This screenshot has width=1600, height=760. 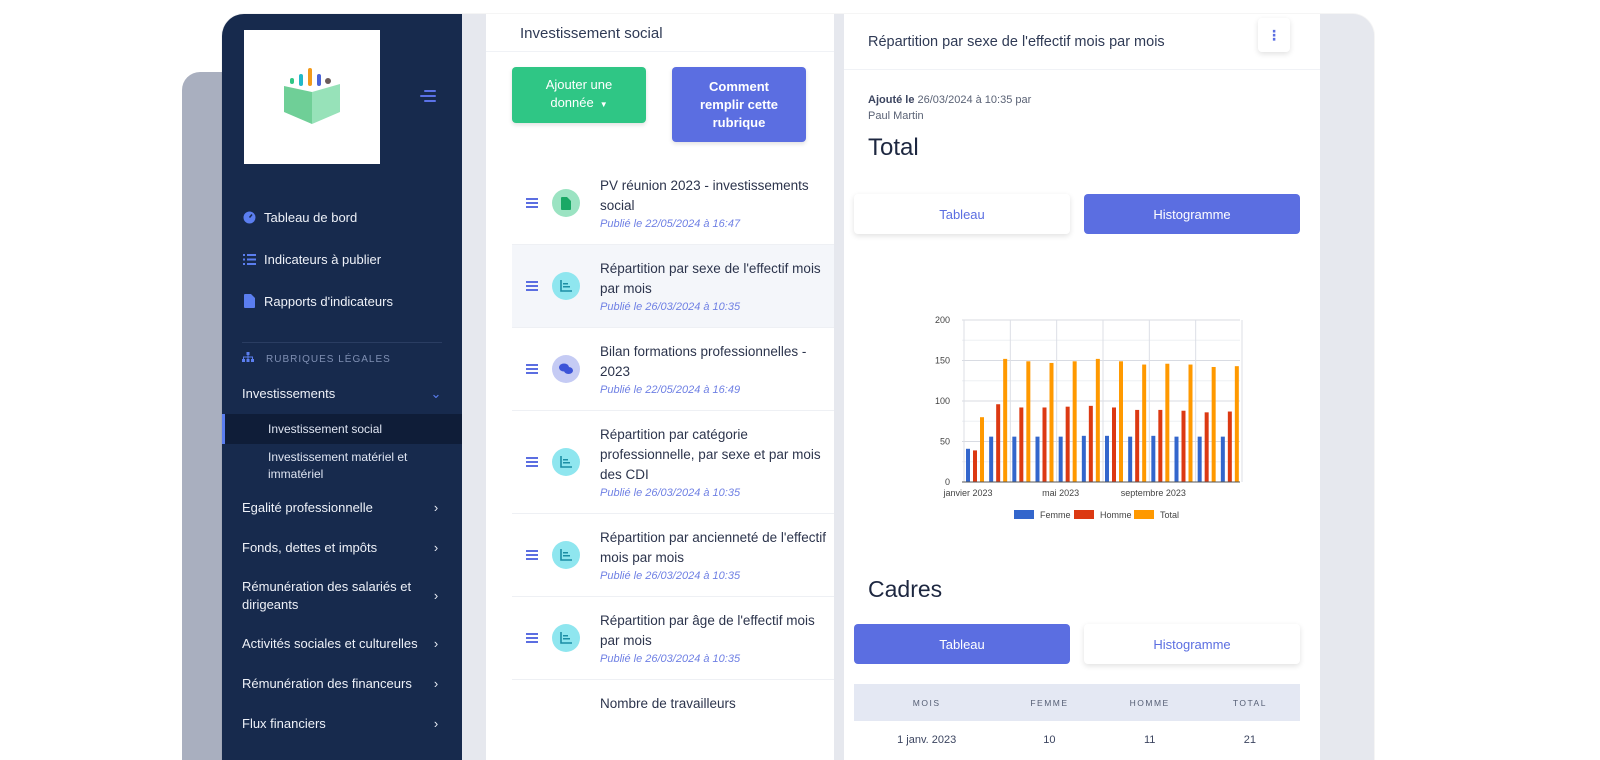 What do you see at coordinates (248, 359) in the screenshot?
I see `sitemap-icon` at bounding box center [248, 359].